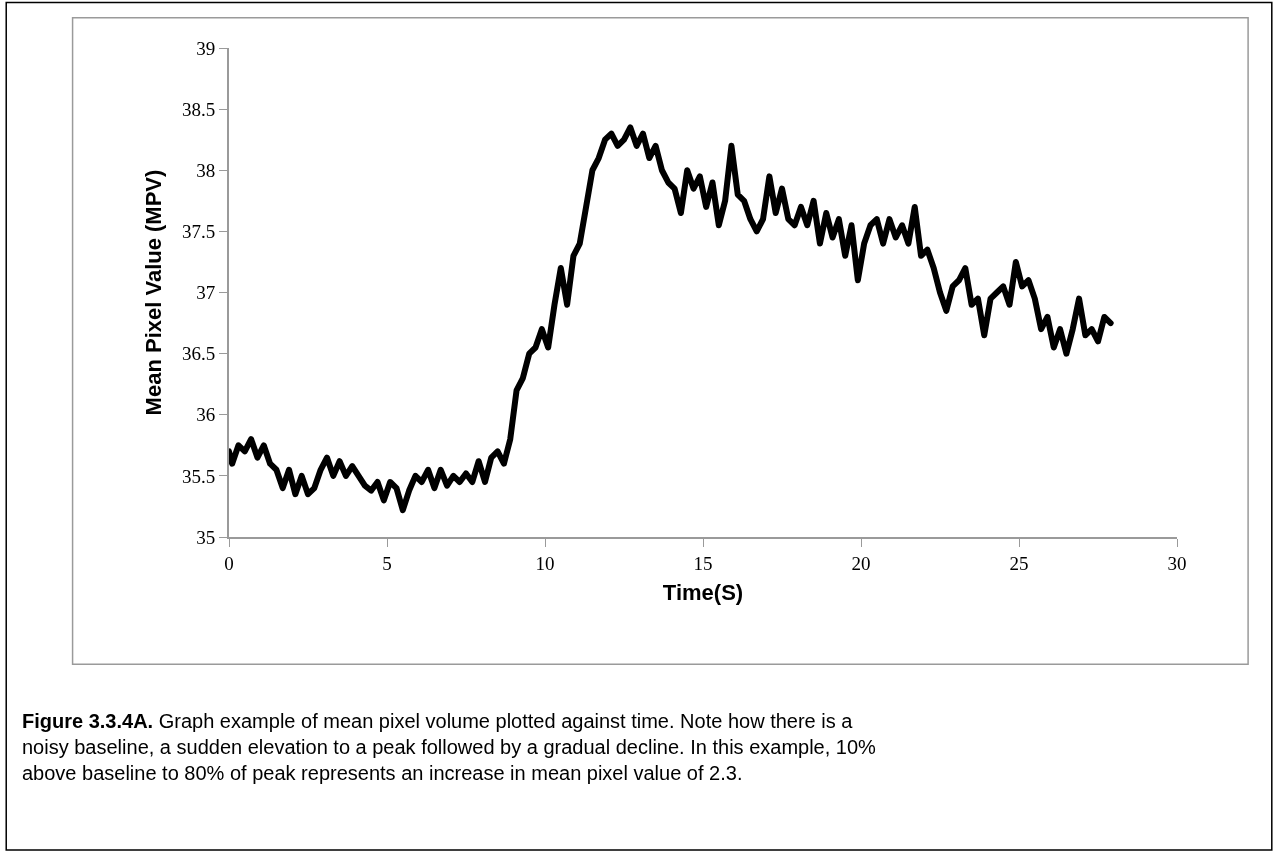 The width and height of the screenshot is (1277, 854). I want to click on y-tick-label: 35, so click(206, 537).